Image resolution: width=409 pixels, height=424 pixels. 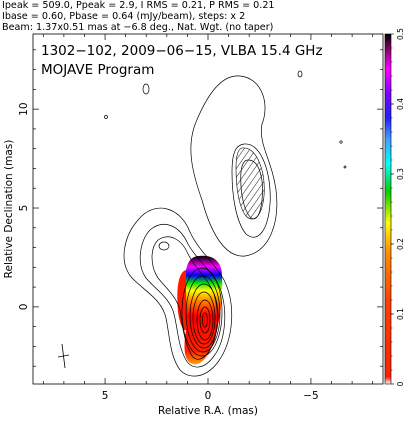 I want to click on core-jet-contours, so click(x=178, y=292).